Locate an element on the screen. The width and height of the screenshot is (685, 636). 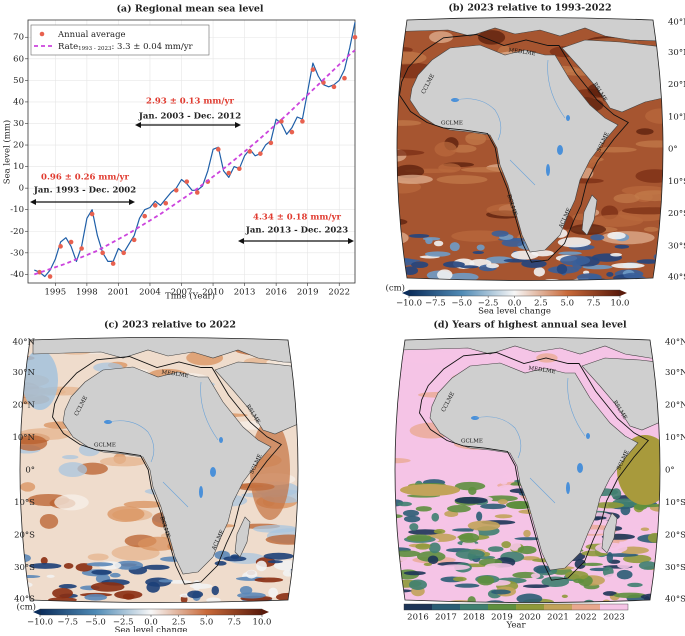
colorbar-tick-label: 2019 is located at coordinates (502, 618).